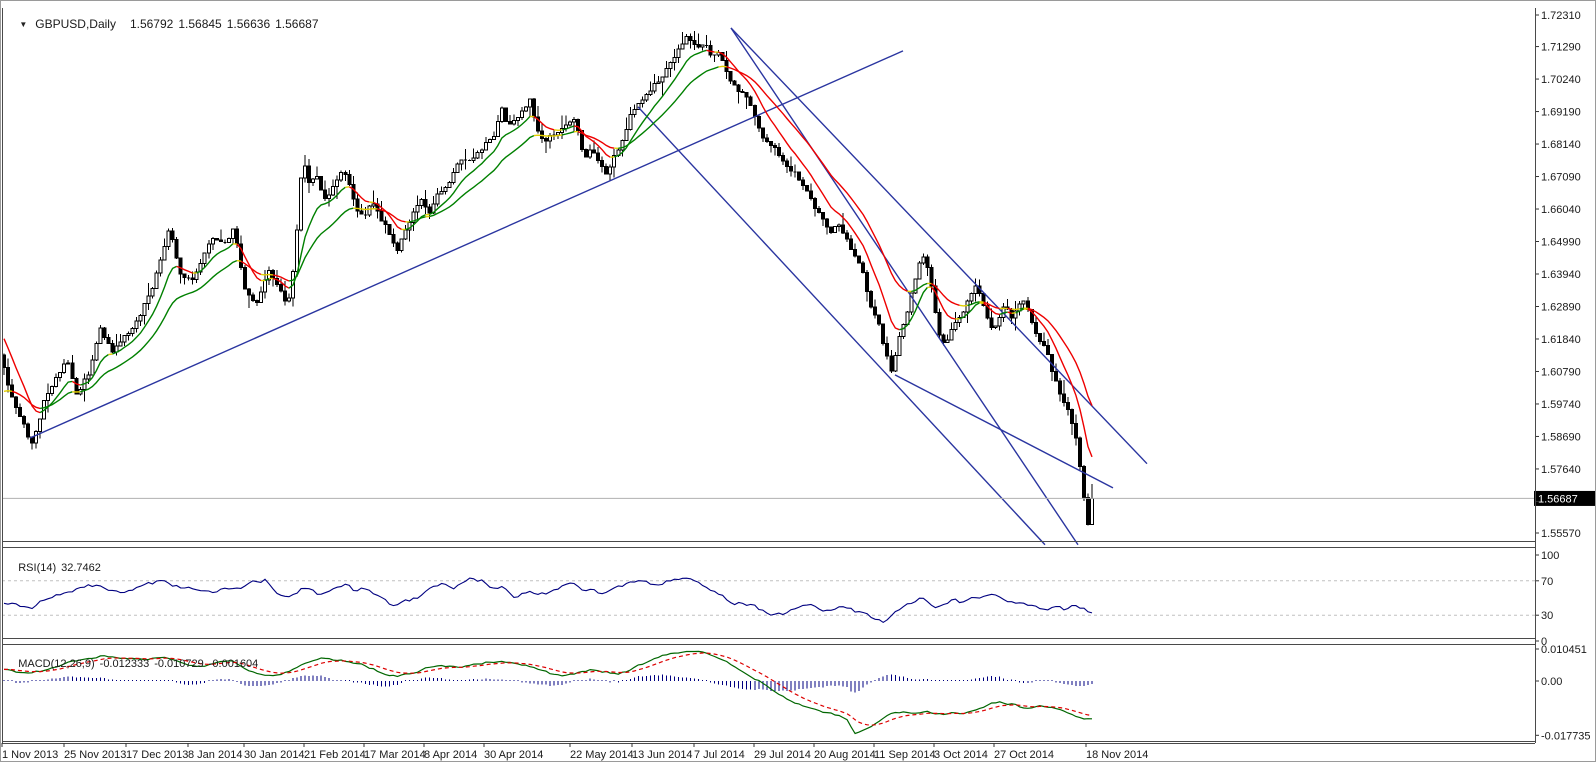 The height and width of the screenshot is (762, 1596). Describe the element at coordinates (1561, 340) in the screenshot. I see `price-axis-label: 1.61840` at that location.